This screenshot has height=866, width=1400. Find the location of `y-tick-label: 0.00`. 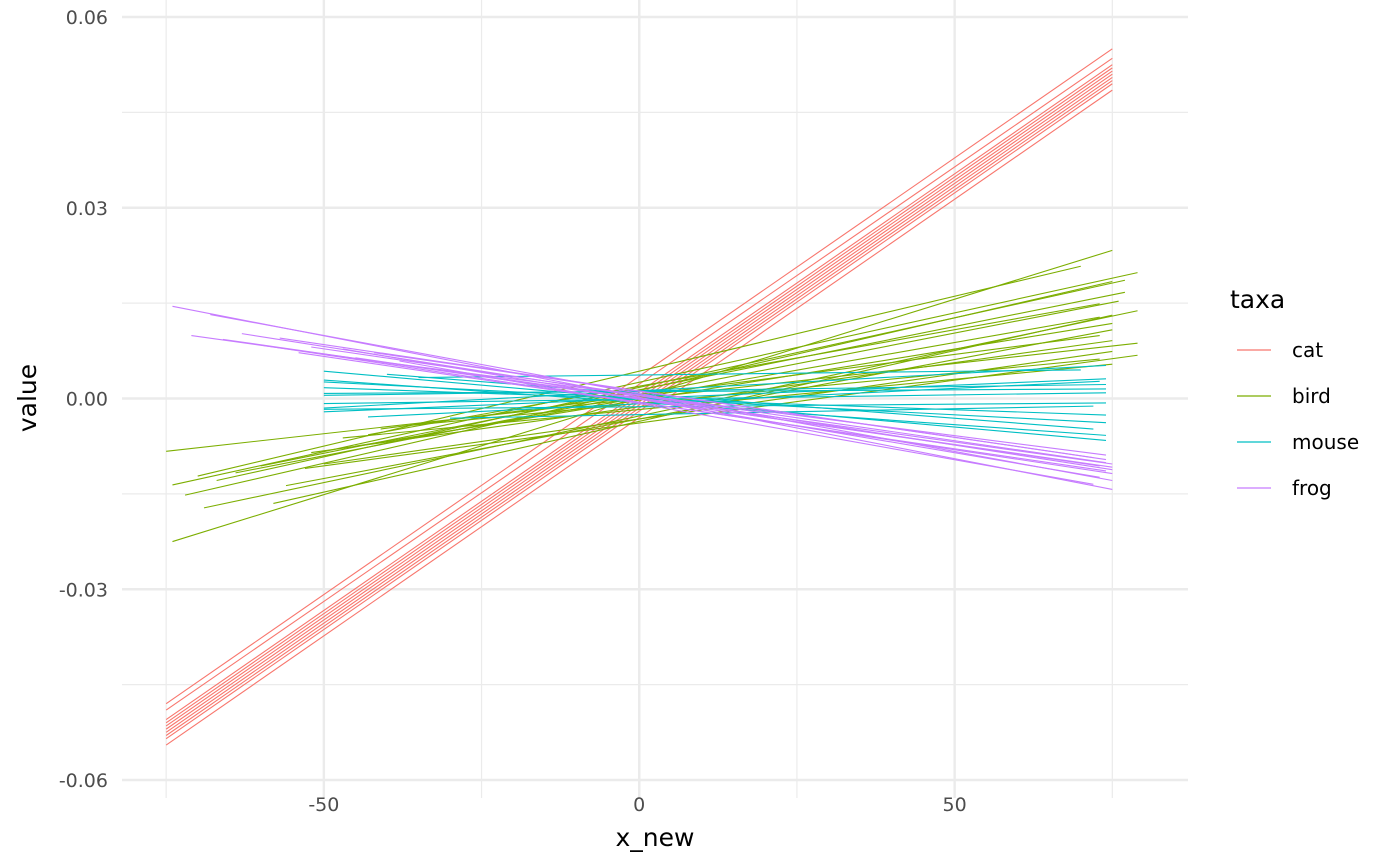

y-tick-label: 0.00 is located at coordinates (87, 400).